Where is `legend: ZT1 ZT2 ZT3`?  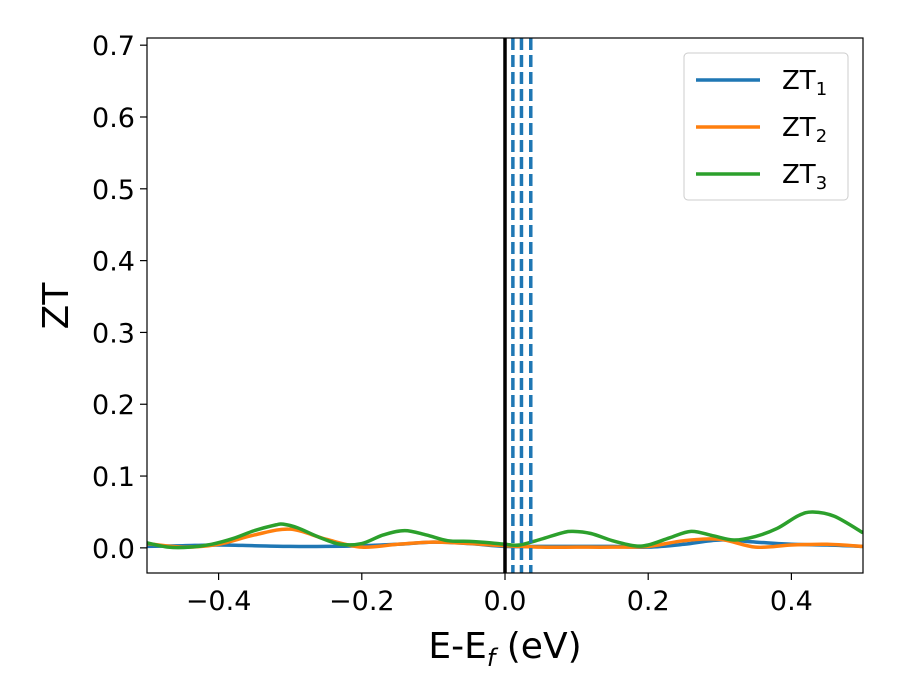 legend: ZT1 ZT2 ZT3 is located at coordinates (766, 126).